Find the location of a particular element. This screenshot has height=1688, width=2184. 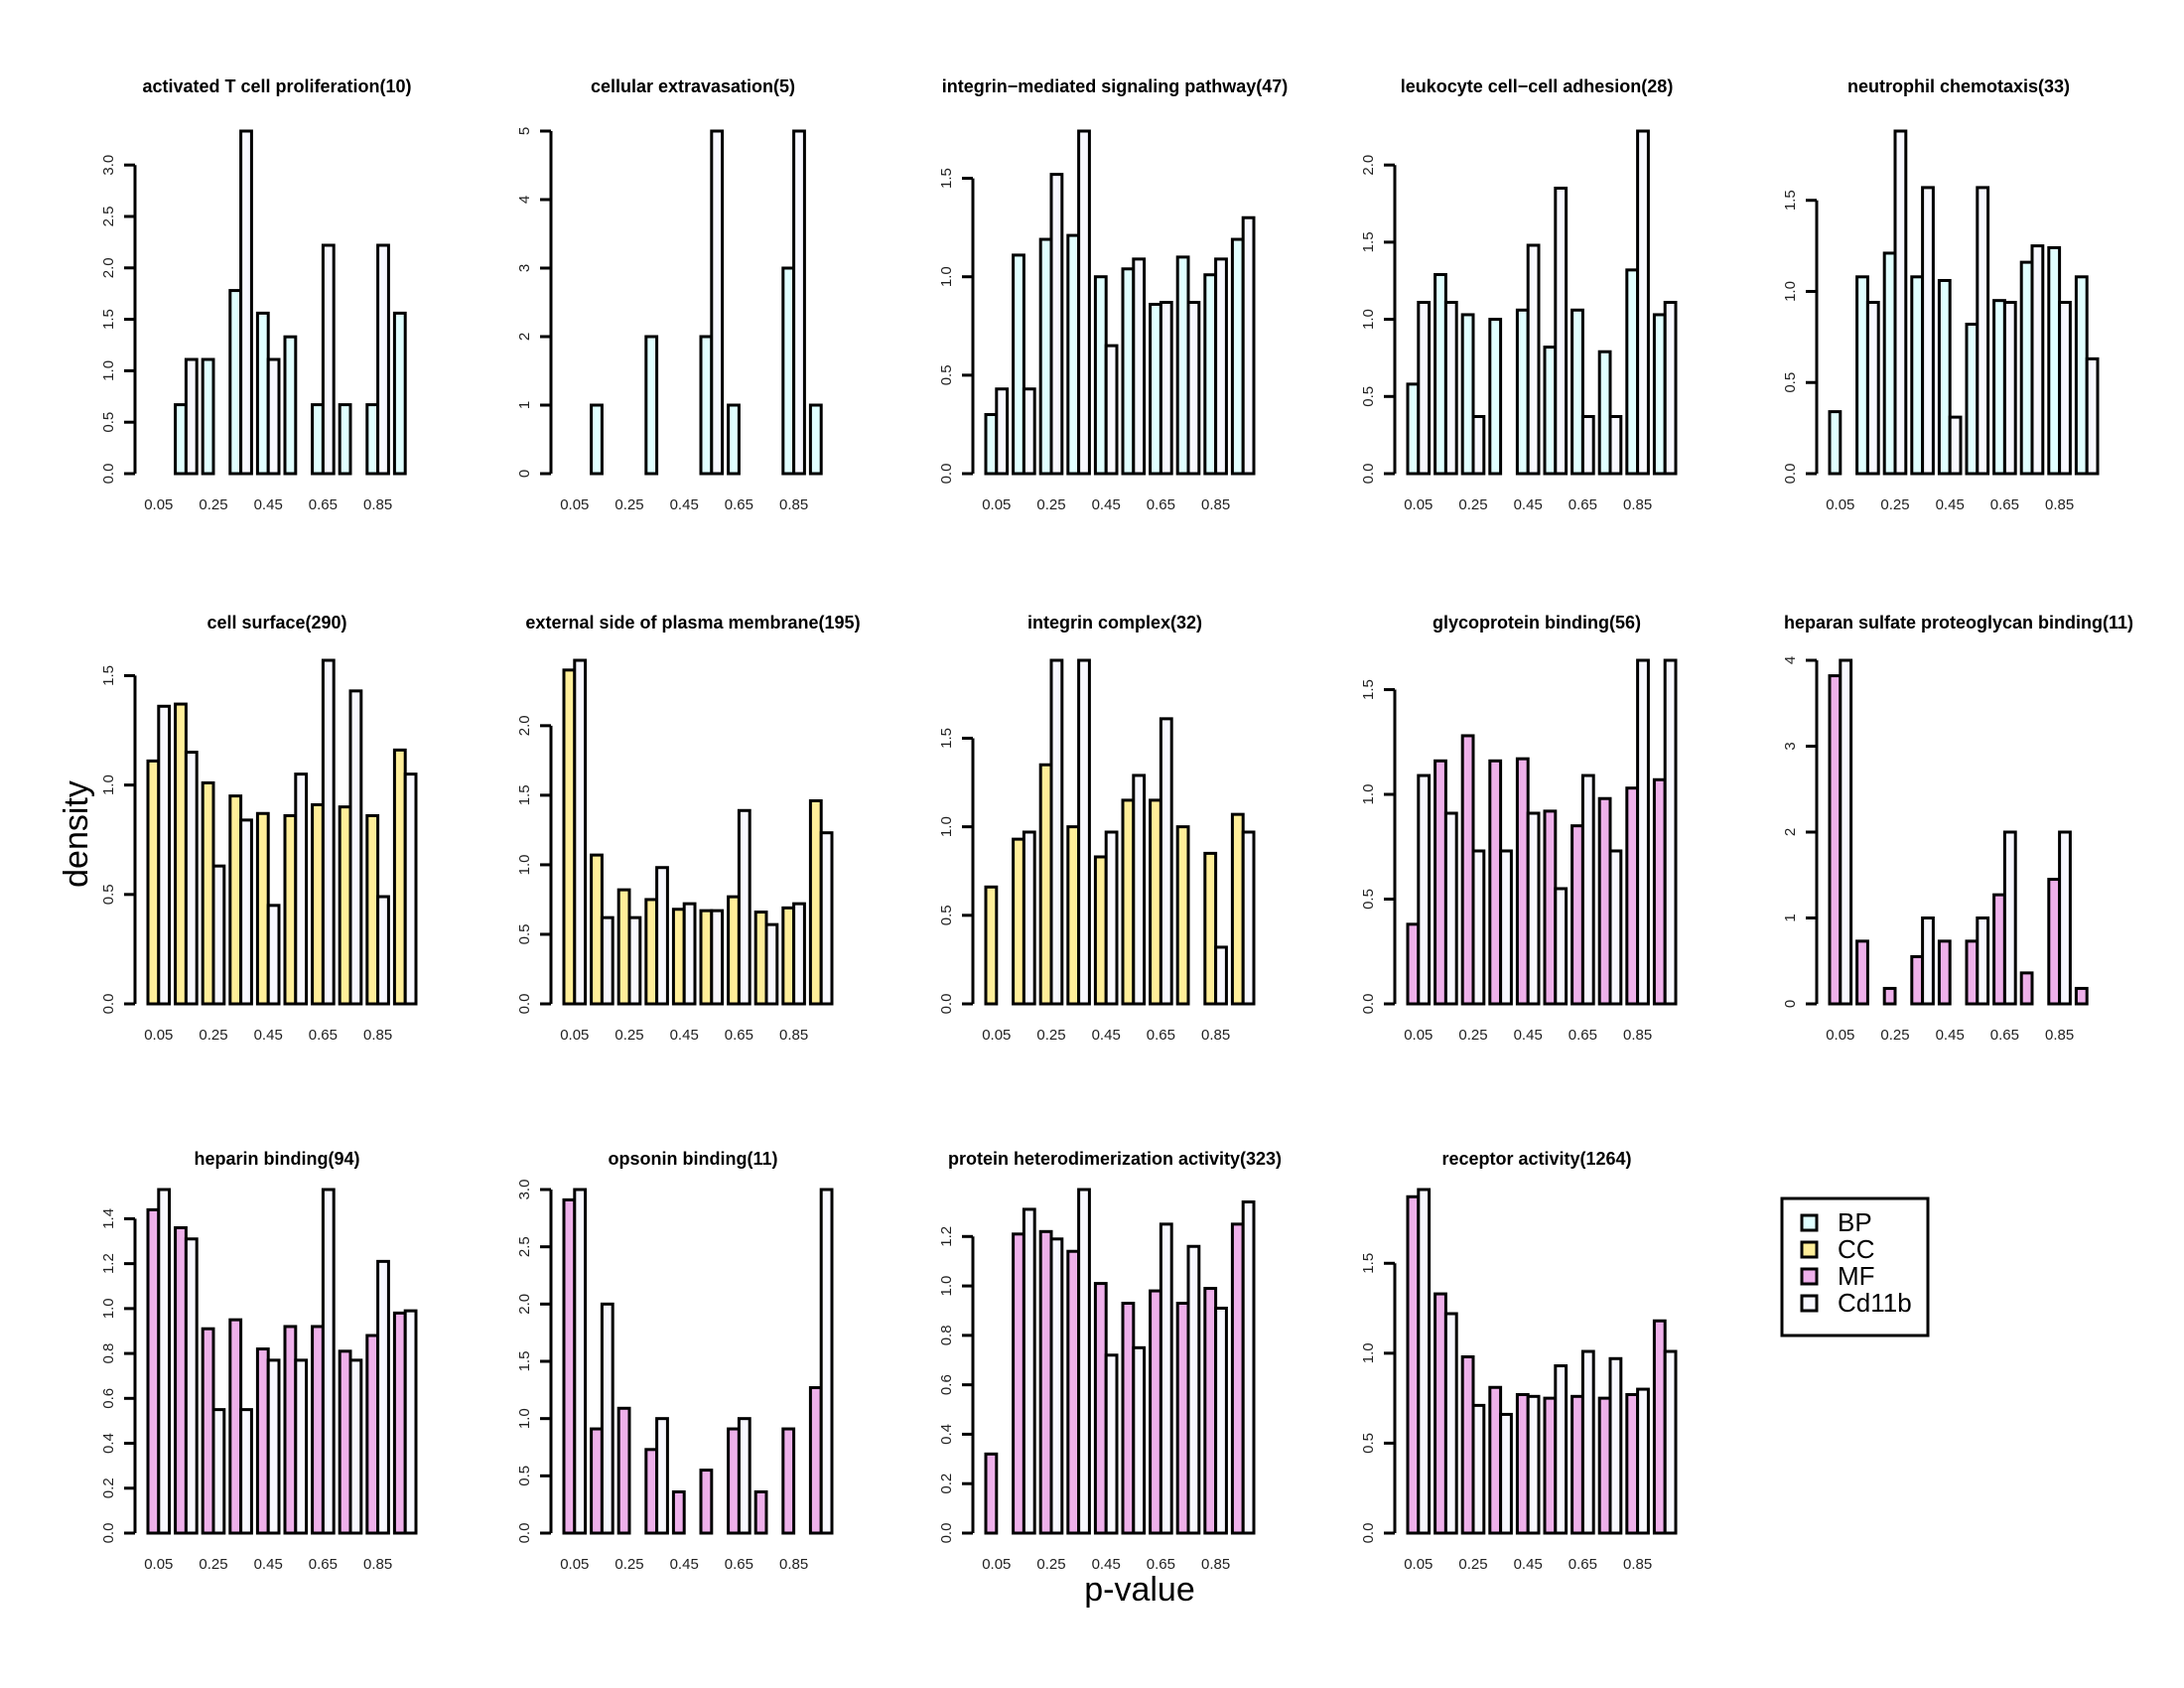

panel-title: cellular extravasation(5) is located at coordinates (693, 86).